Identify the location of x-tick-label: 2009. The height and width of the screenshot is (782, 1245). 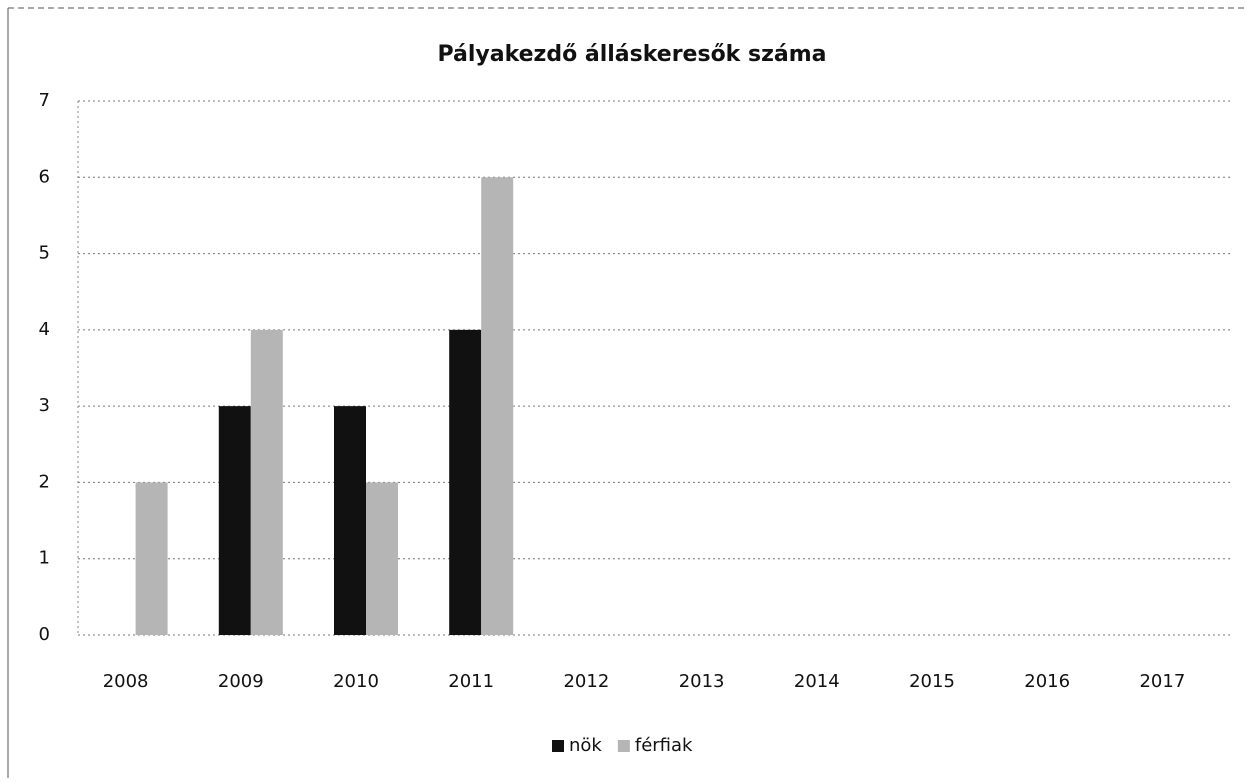
(241, 681).